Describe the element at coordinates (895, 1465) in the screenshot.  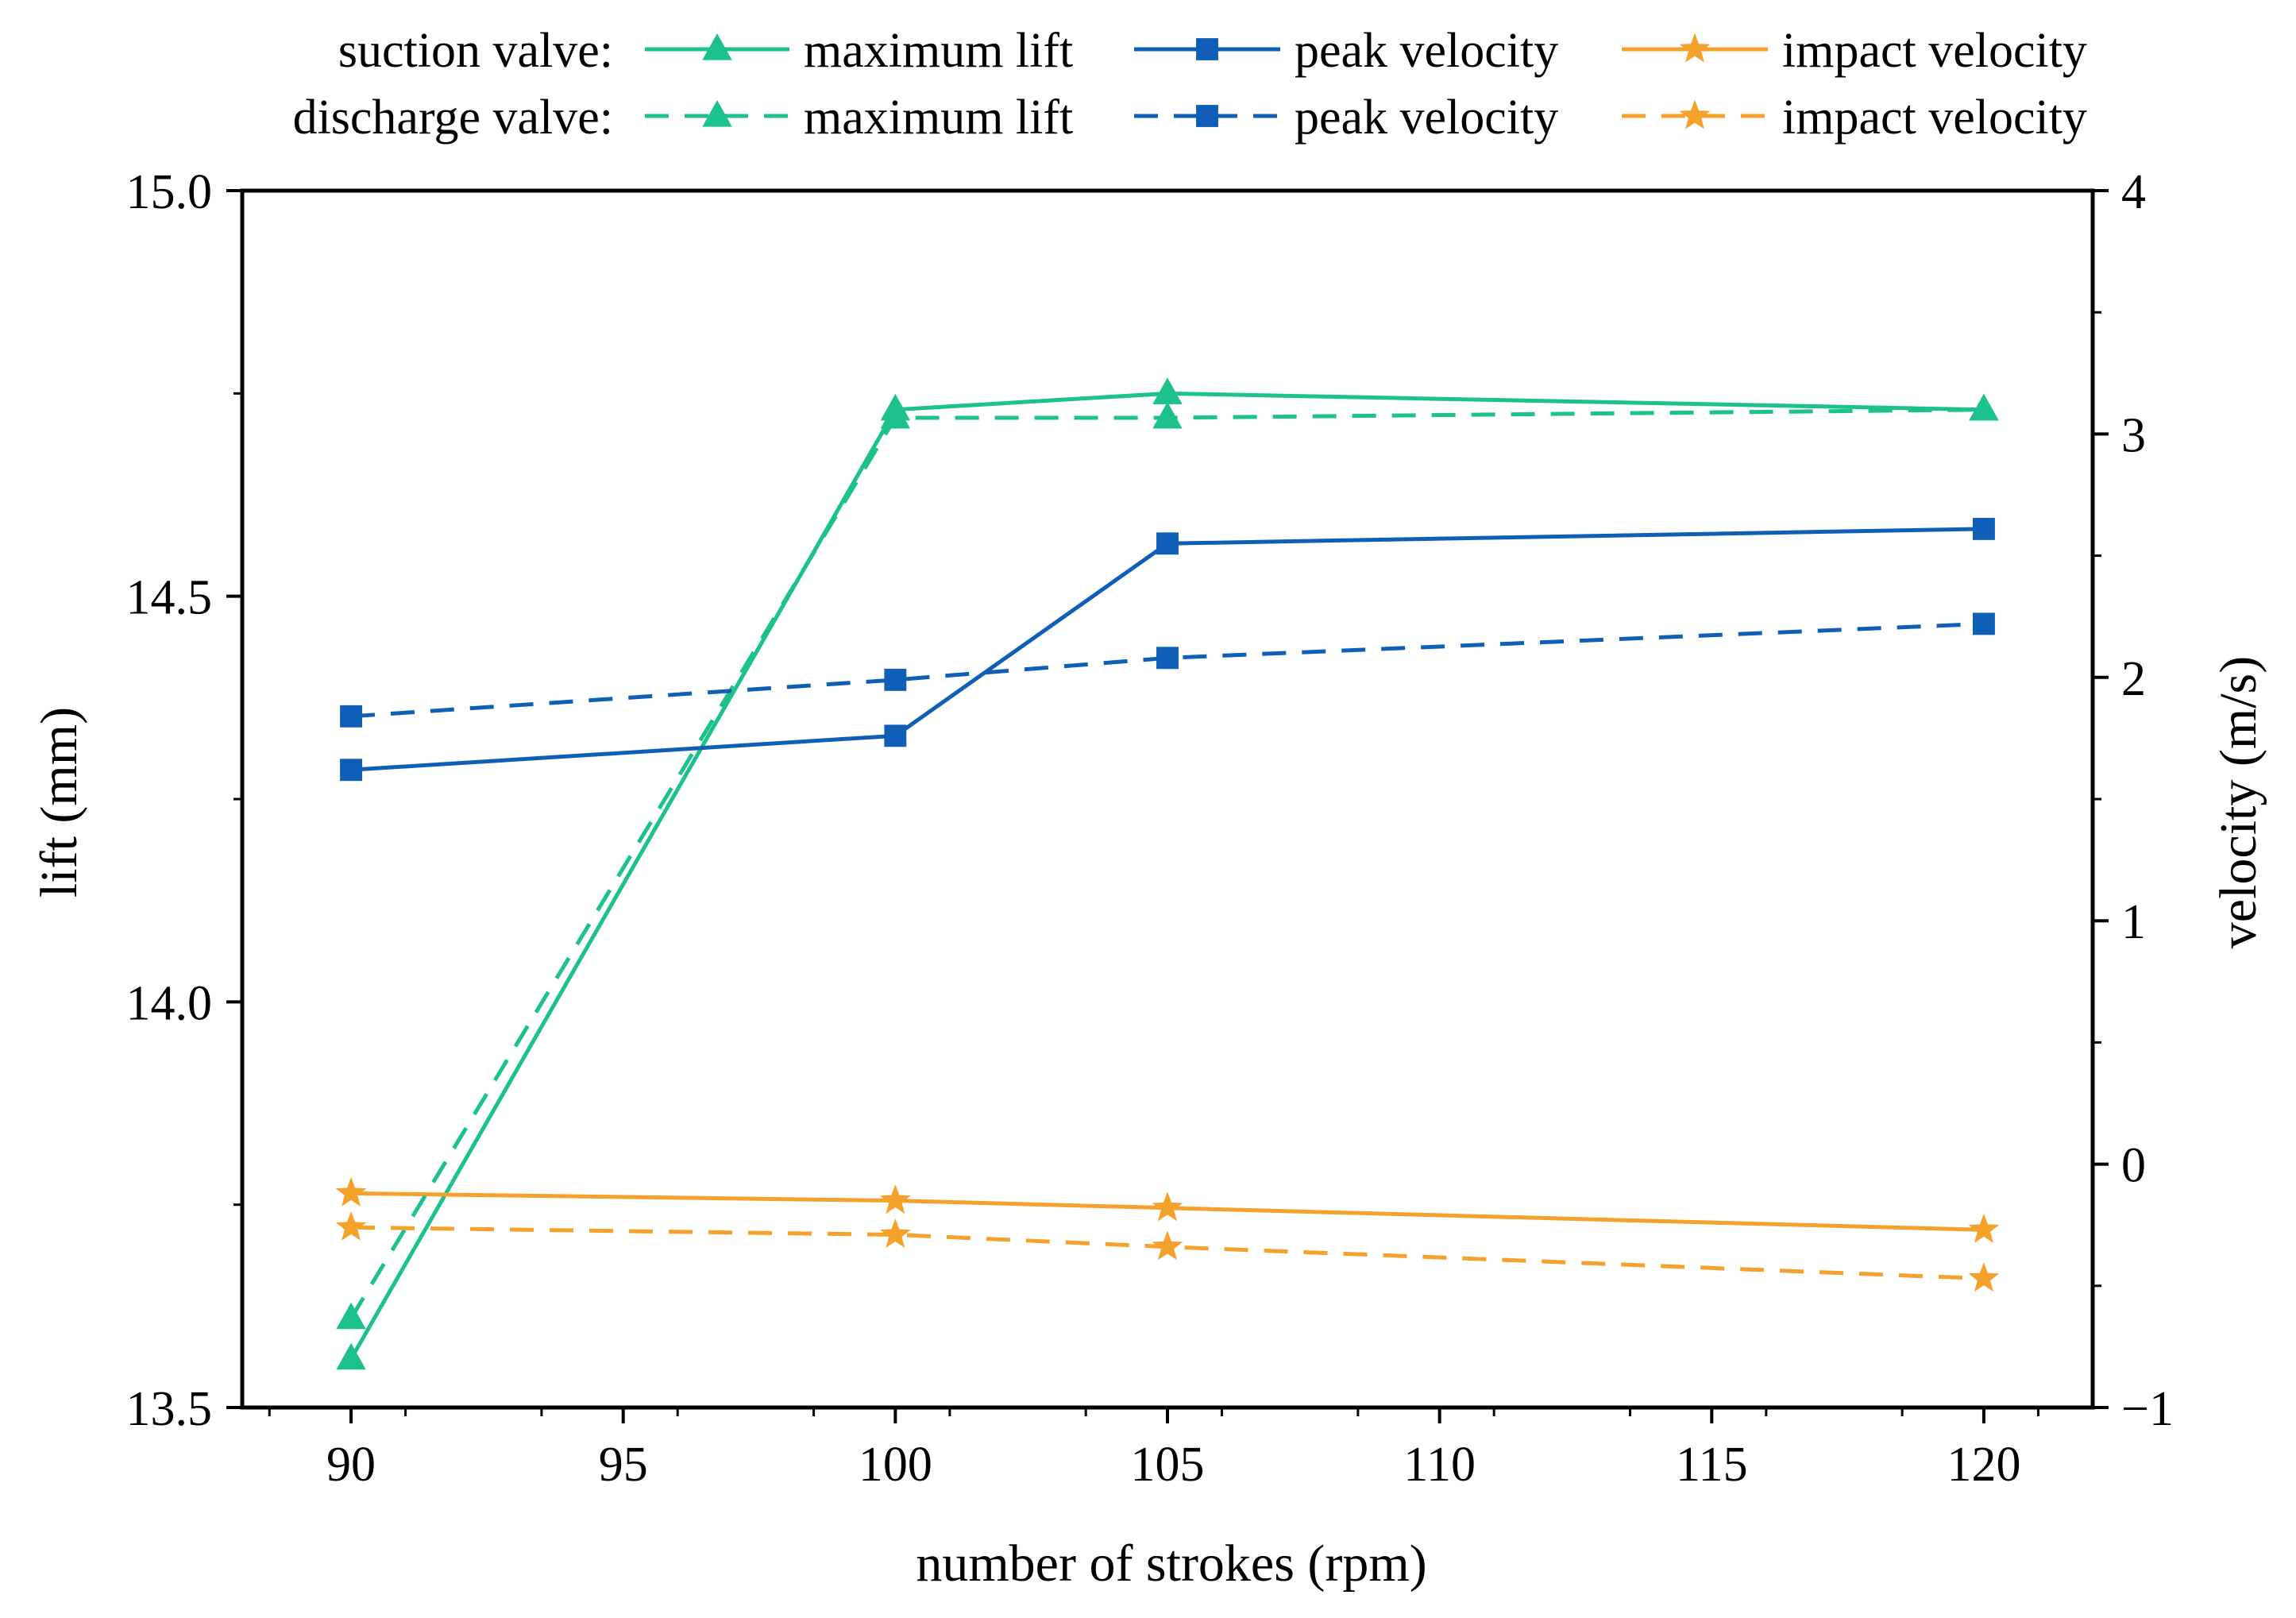
I see `x-tick-label: 100` at that location.